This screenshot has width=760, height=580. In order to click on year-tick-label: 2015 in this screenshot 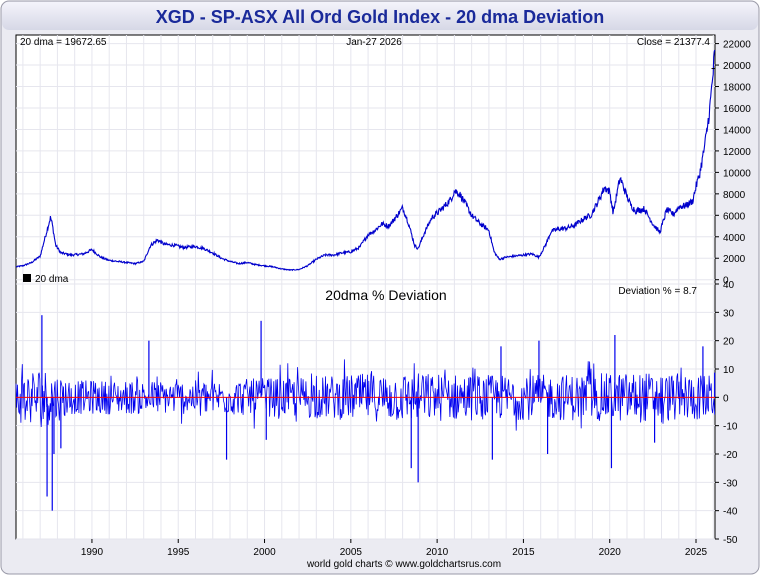, I will do `click(523, 552)`.